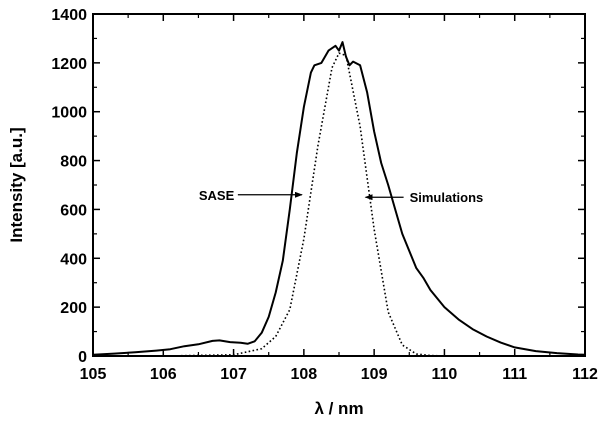 Image resolution: width=603 pixels, height=421 pixels. I want to click on y-tick-label: 0, so click(82, 357).